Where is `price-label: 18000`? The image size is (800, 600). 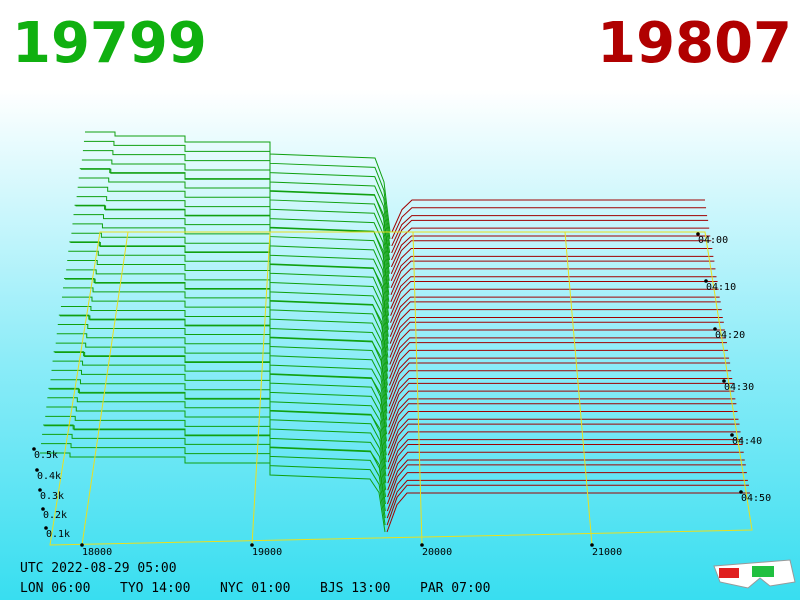 price-label: 18000 is located at coordinates (97, 552).